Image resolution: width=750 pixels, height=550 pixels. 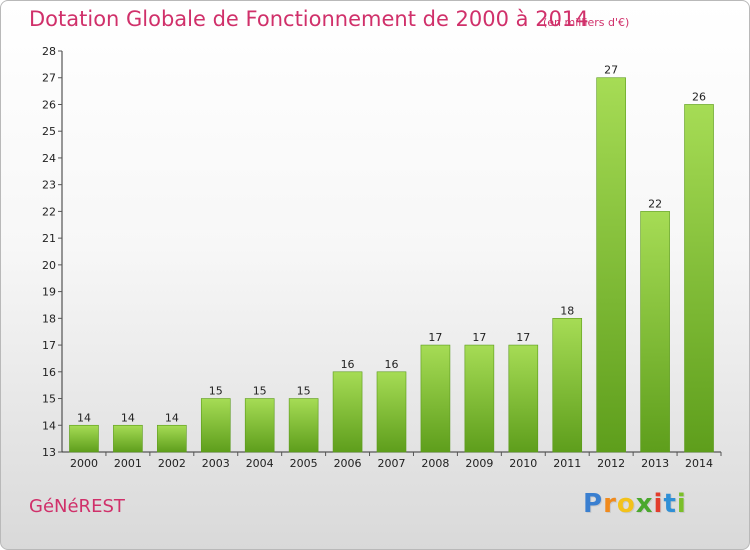 What do you see at coordinates (49, 265) in the screenshot?
I see `y-tick-label: 20` at bounding box center [49, 265].